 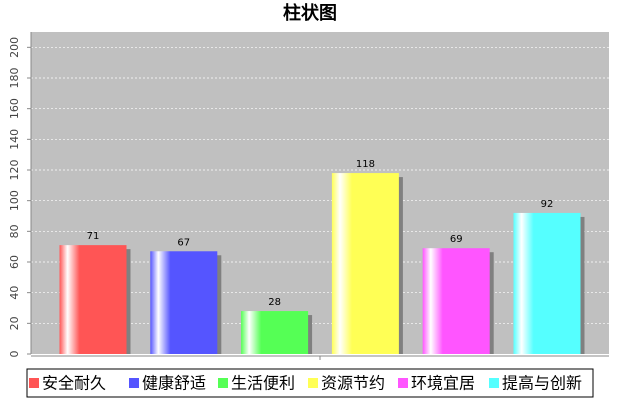 I want to click on y-tick-label: 60, so click(x=14, y=262).